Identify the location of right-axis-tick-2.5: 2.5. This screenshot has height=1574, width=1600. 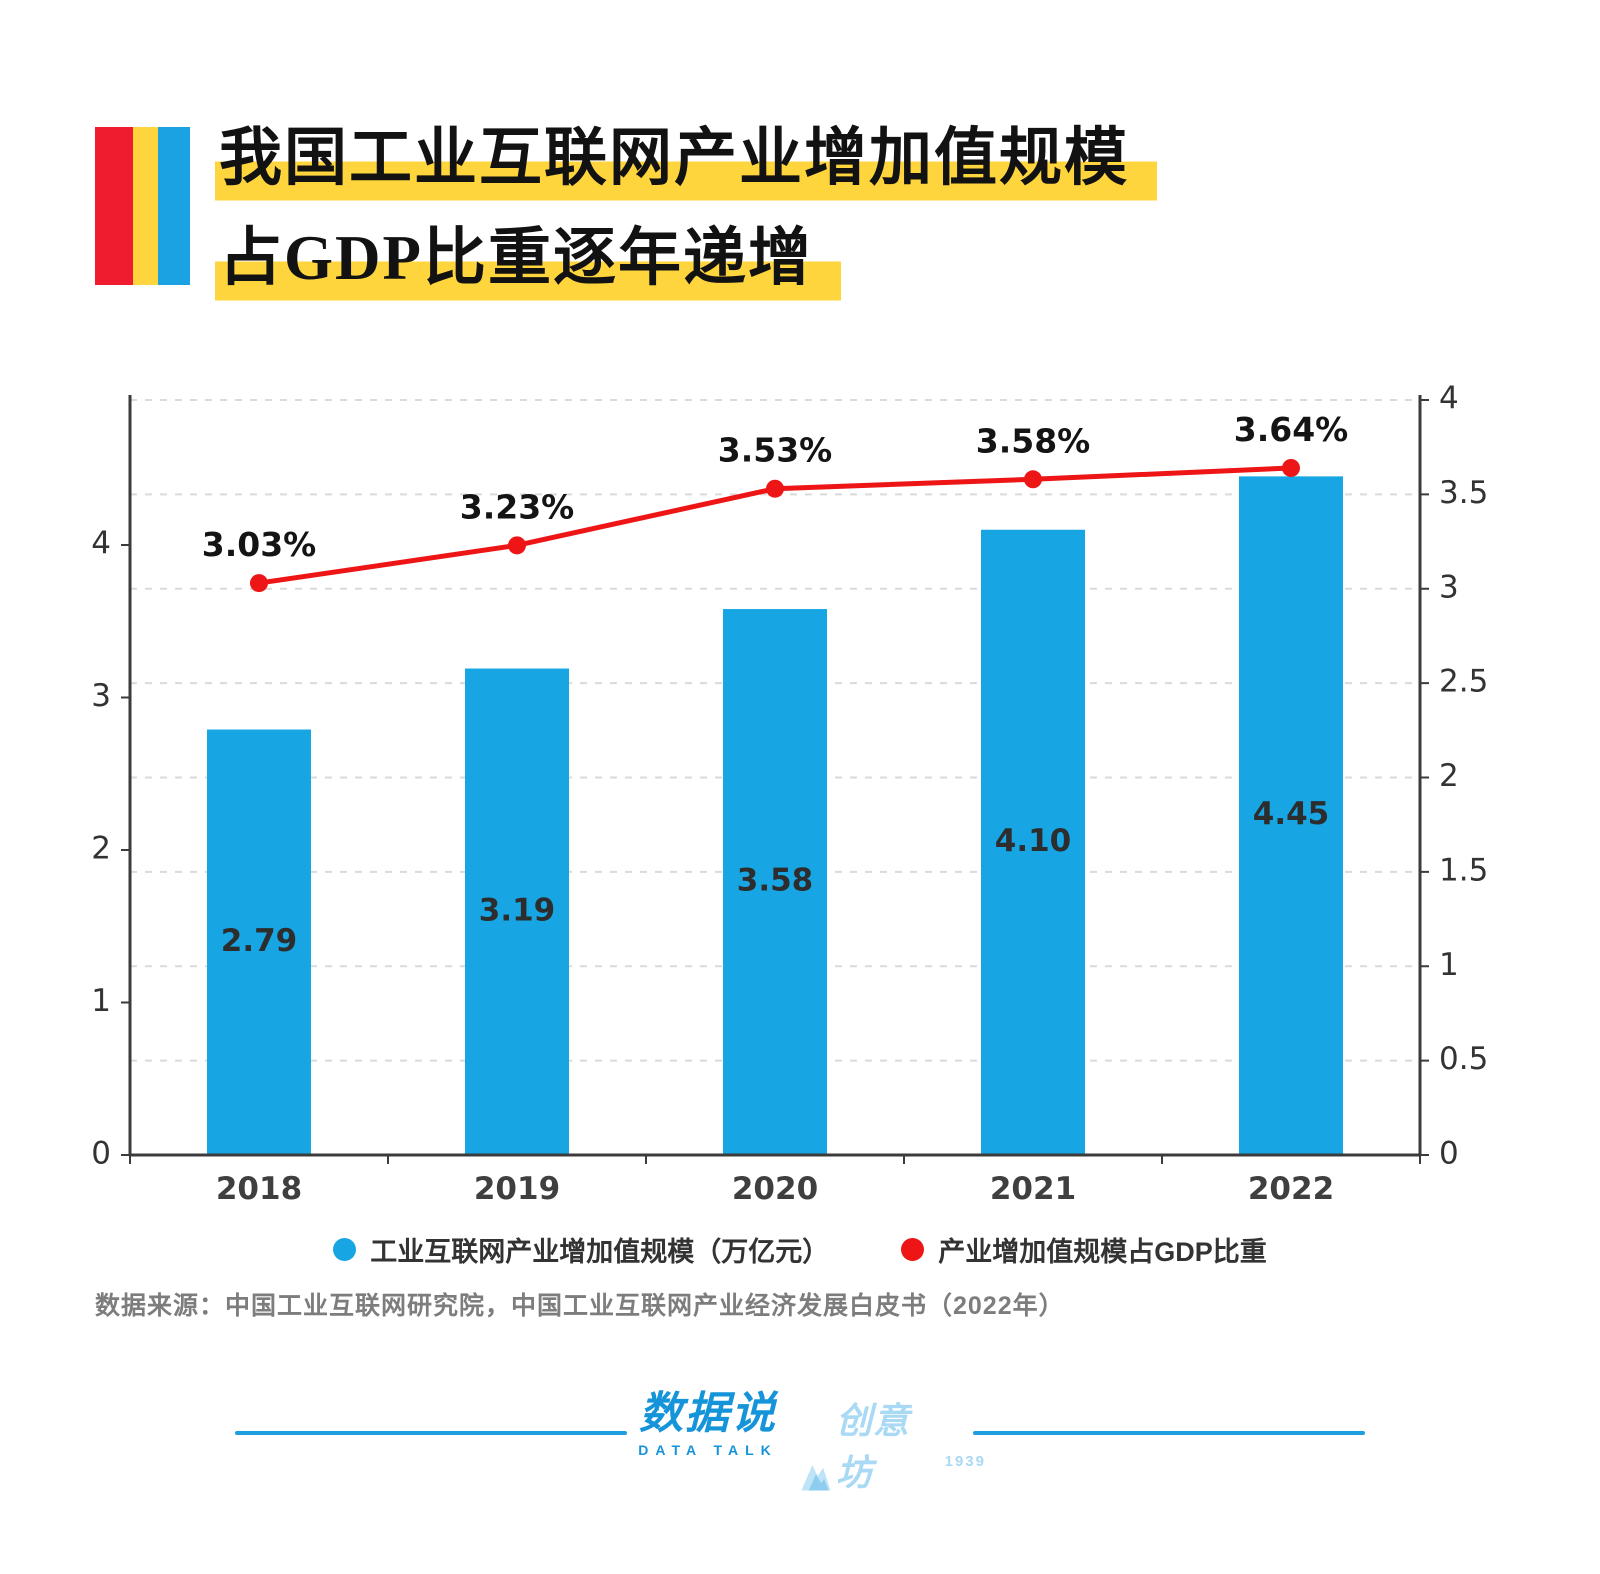
(1463, 682).